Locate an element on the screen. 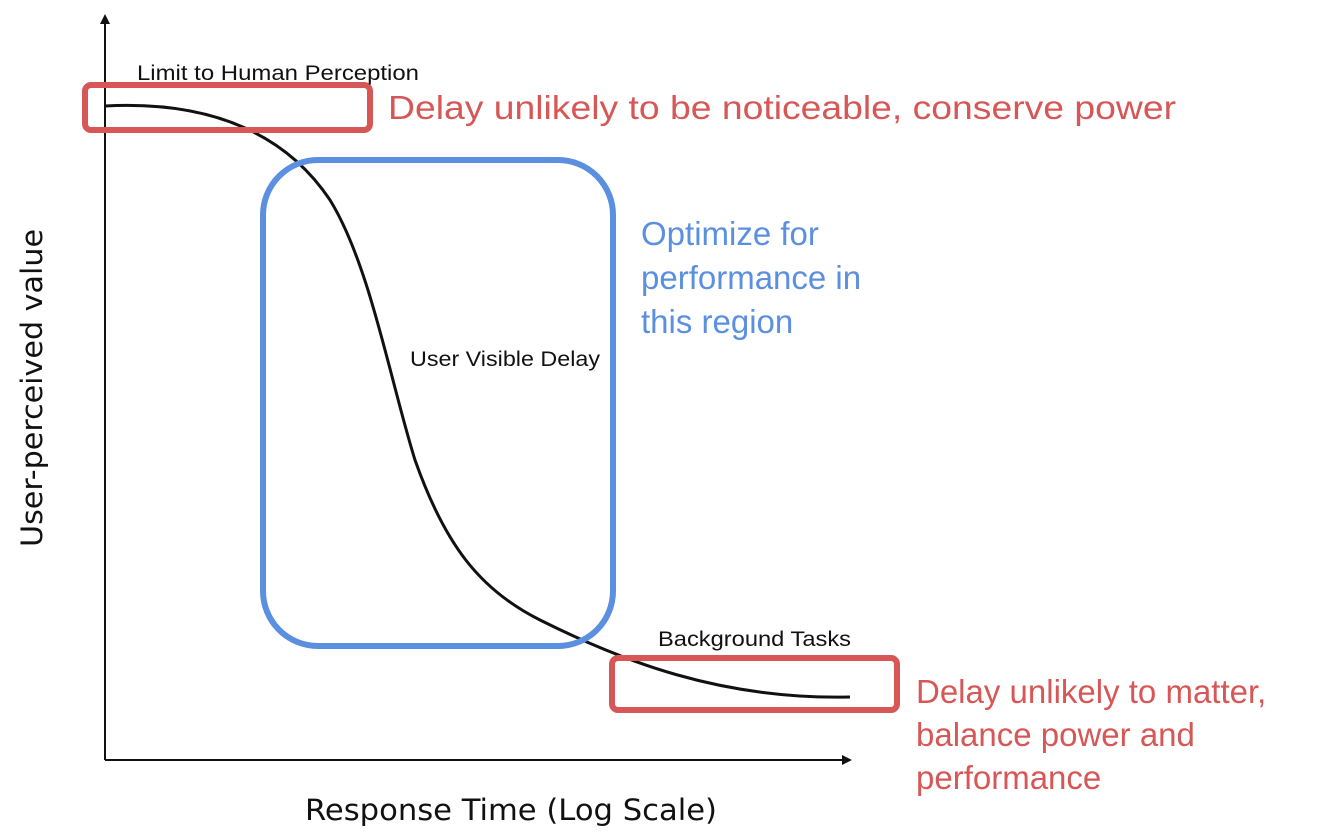  middle-annotation-line-2: performance in is located at coordinates (751, 277).